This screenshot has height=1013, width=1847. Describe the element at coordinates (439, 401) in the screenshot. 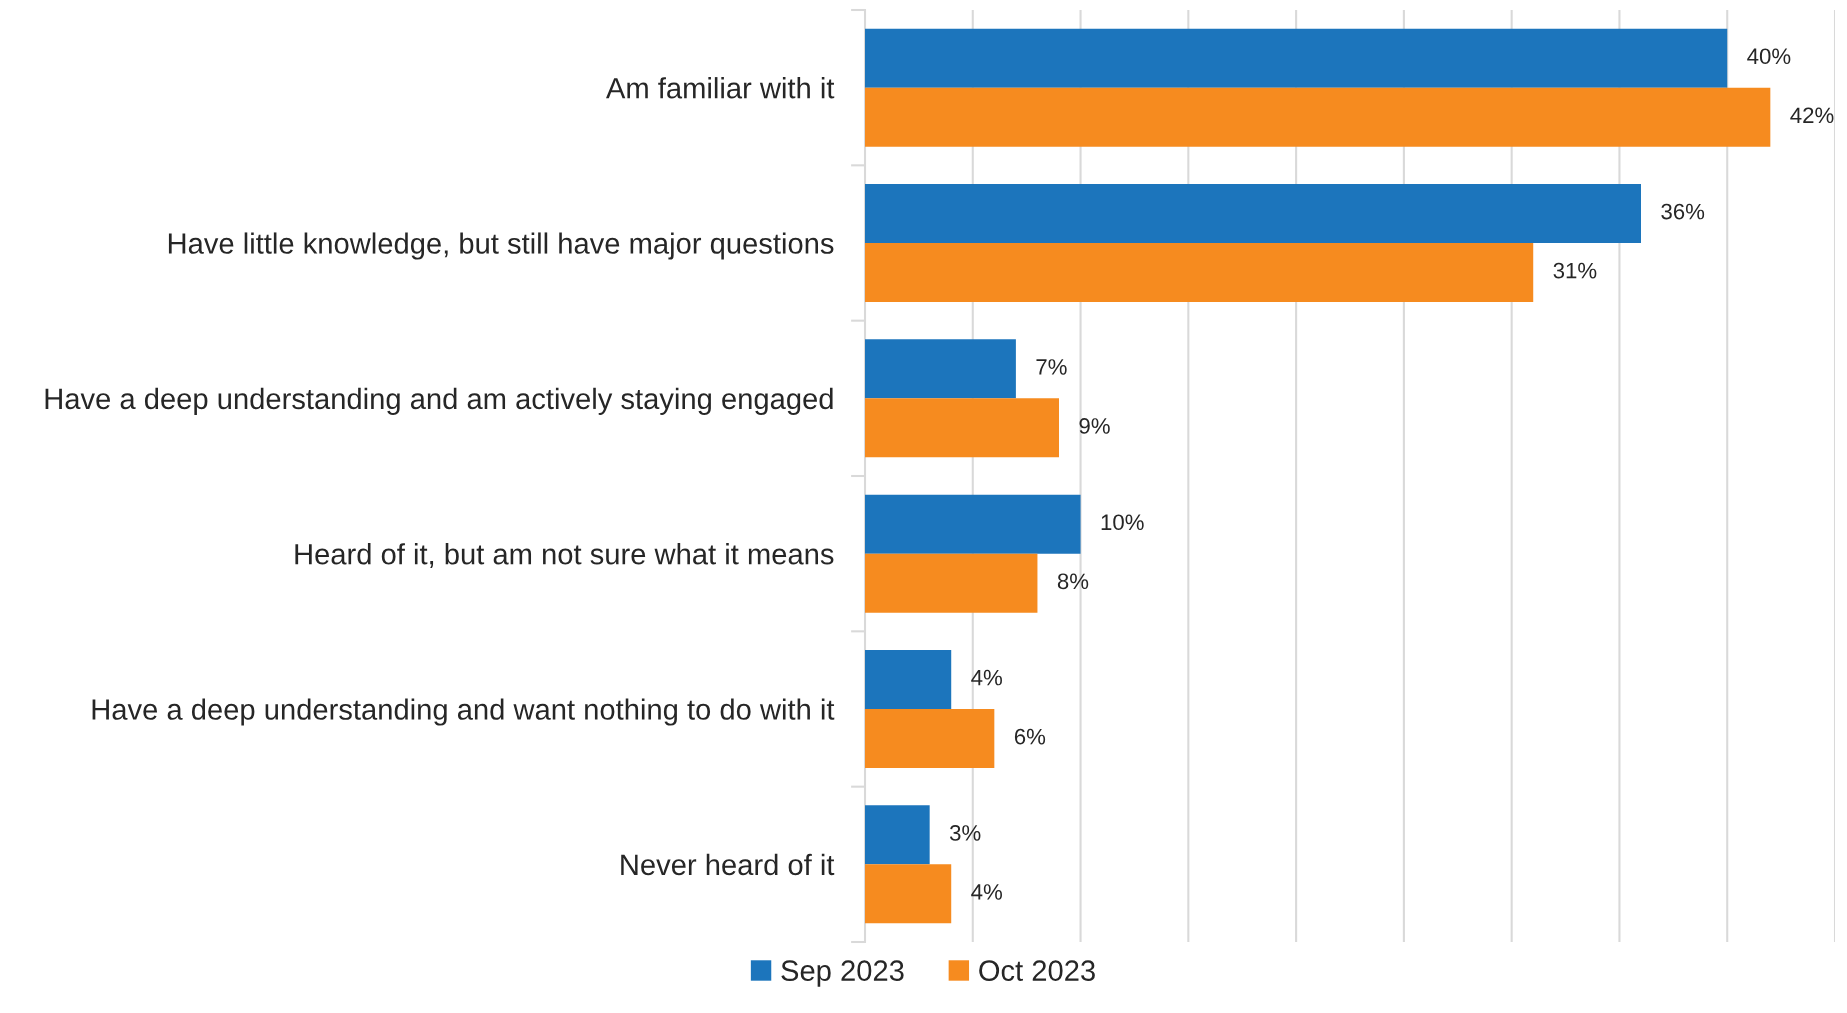

I see `y-tick-label: Have a deep understanding and am actively staying engaged` at that location.